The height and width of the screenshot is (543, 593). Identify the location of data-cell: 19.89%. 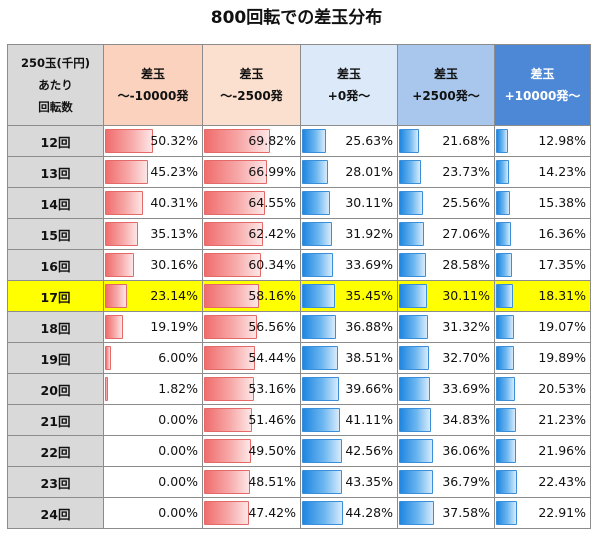
(542, 358).